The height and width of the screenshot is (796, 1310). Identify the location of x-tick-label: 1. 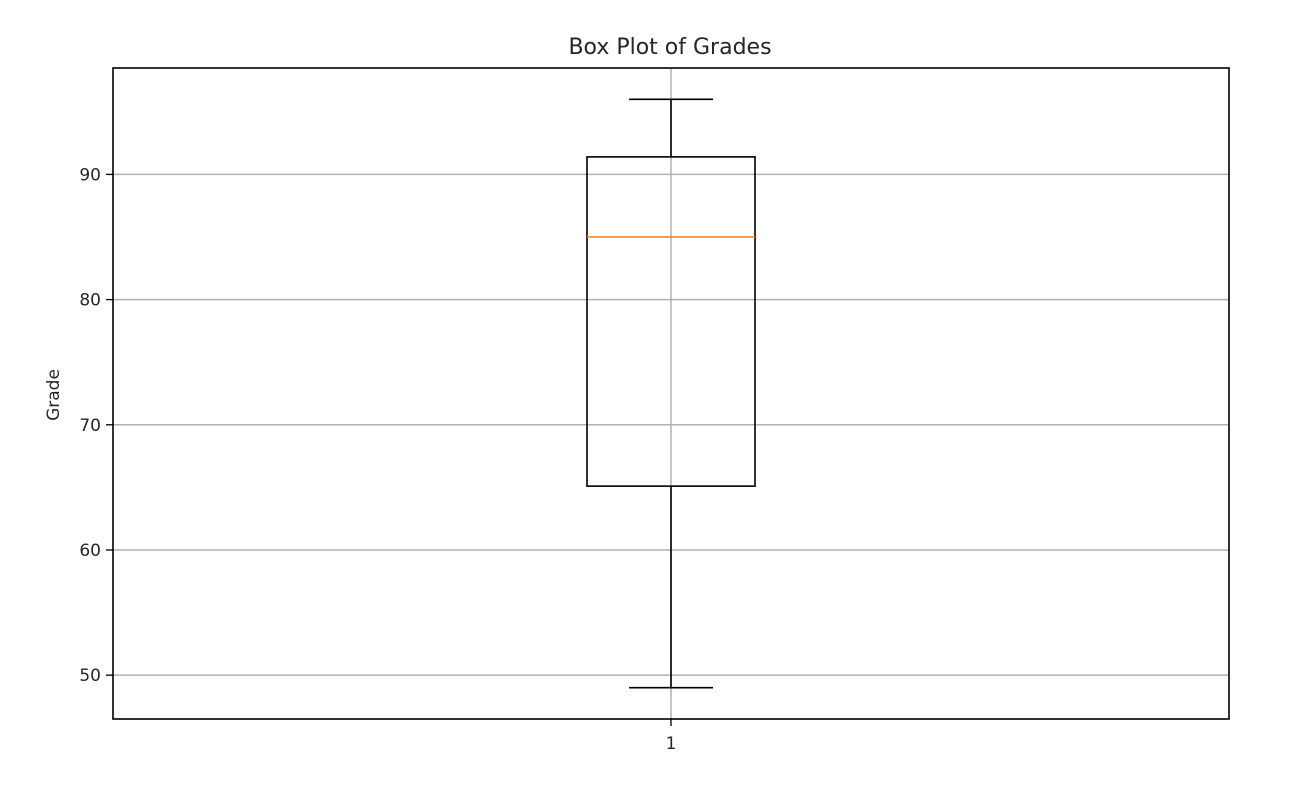
(671, 744).